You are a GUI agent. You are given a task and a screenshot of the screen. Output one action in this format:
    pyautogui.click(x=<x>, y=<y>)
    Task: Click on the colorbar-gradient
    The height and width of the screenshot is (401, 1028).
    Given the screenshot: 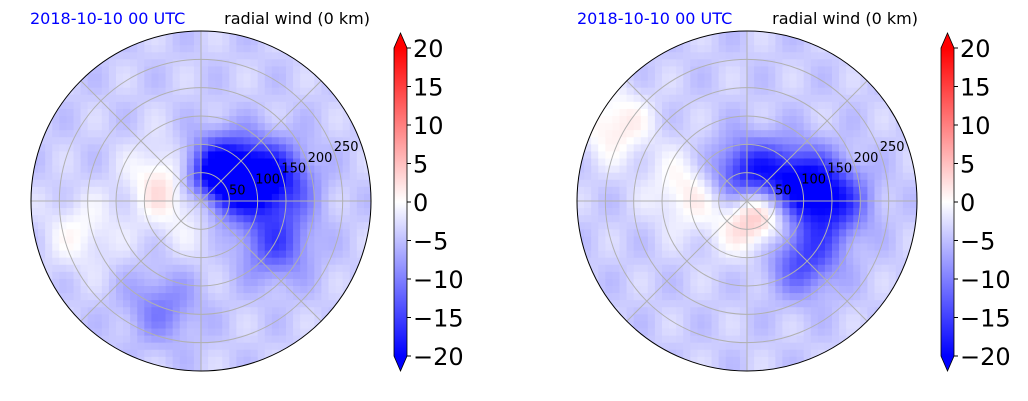 What is the action you would take?
    pyautogui.click(x=400, y=202)
    